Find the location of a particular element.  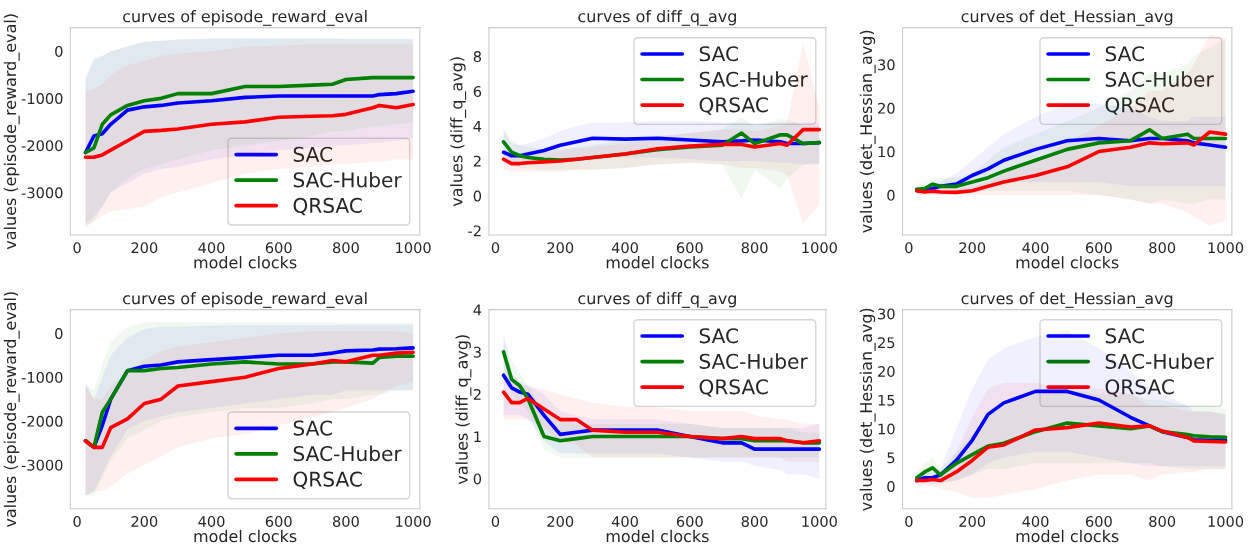

y-tick-label: 15 is located at coordinates (886, 400).